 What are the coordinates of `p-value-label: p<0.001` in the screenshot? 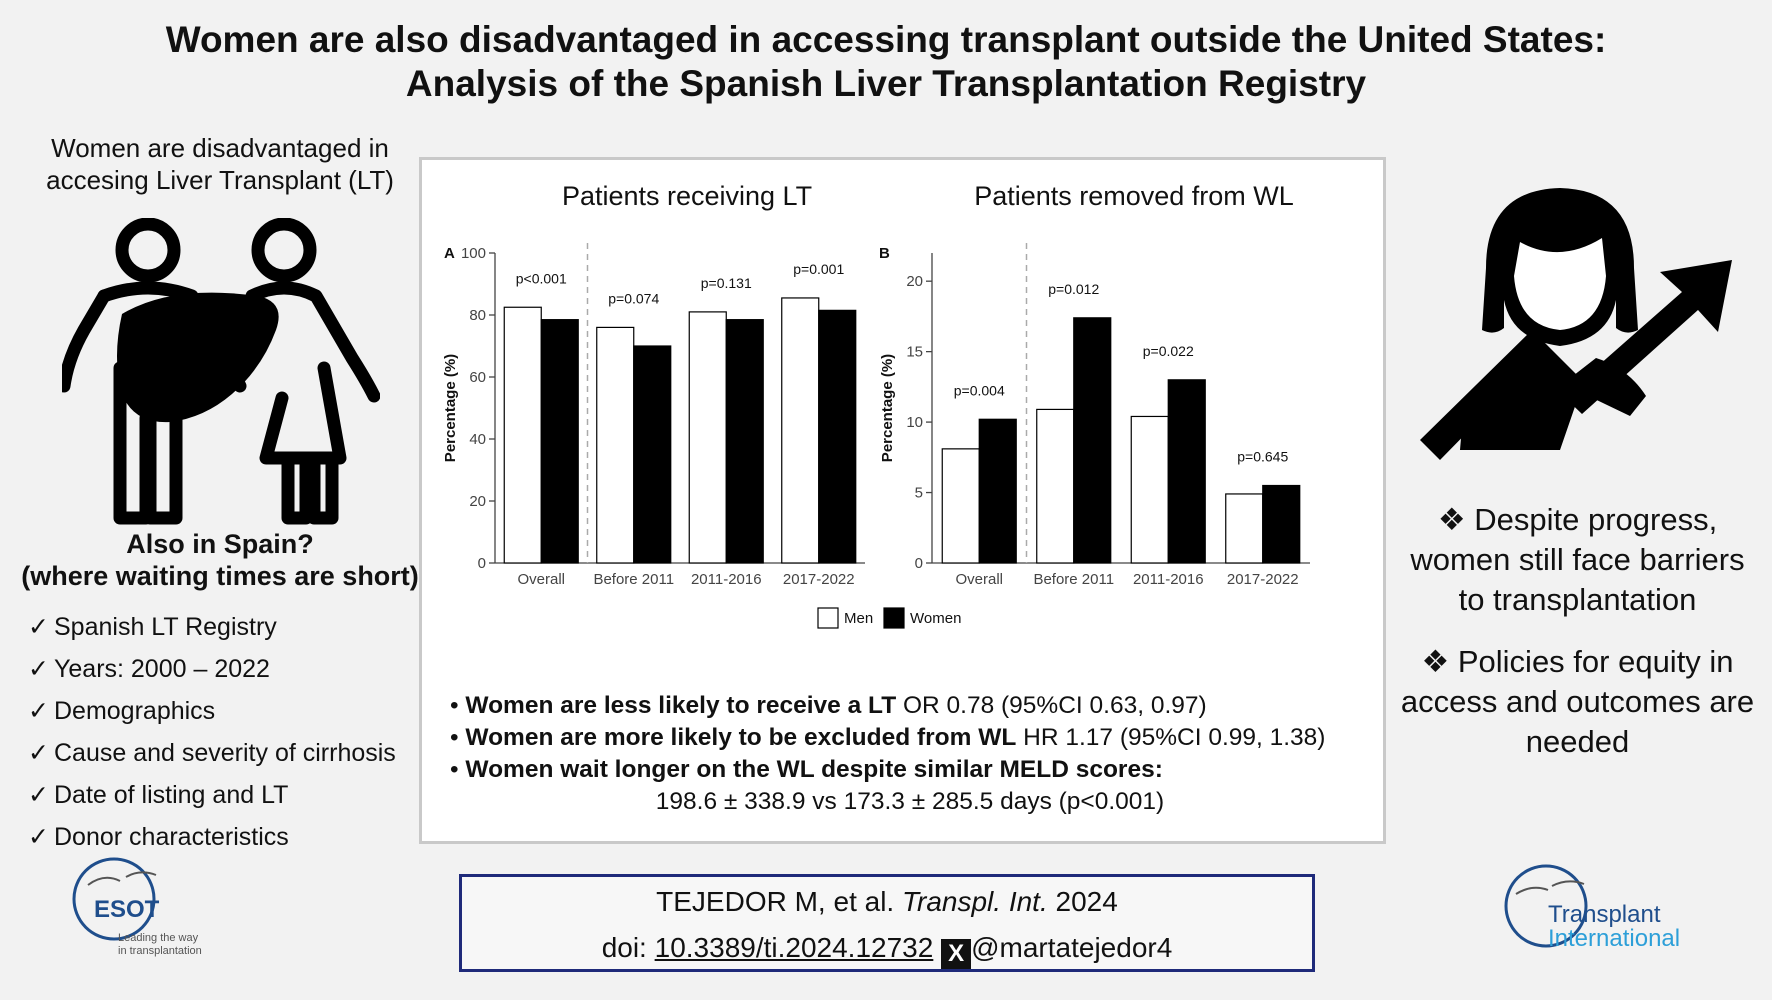 It's located at (541, 278).